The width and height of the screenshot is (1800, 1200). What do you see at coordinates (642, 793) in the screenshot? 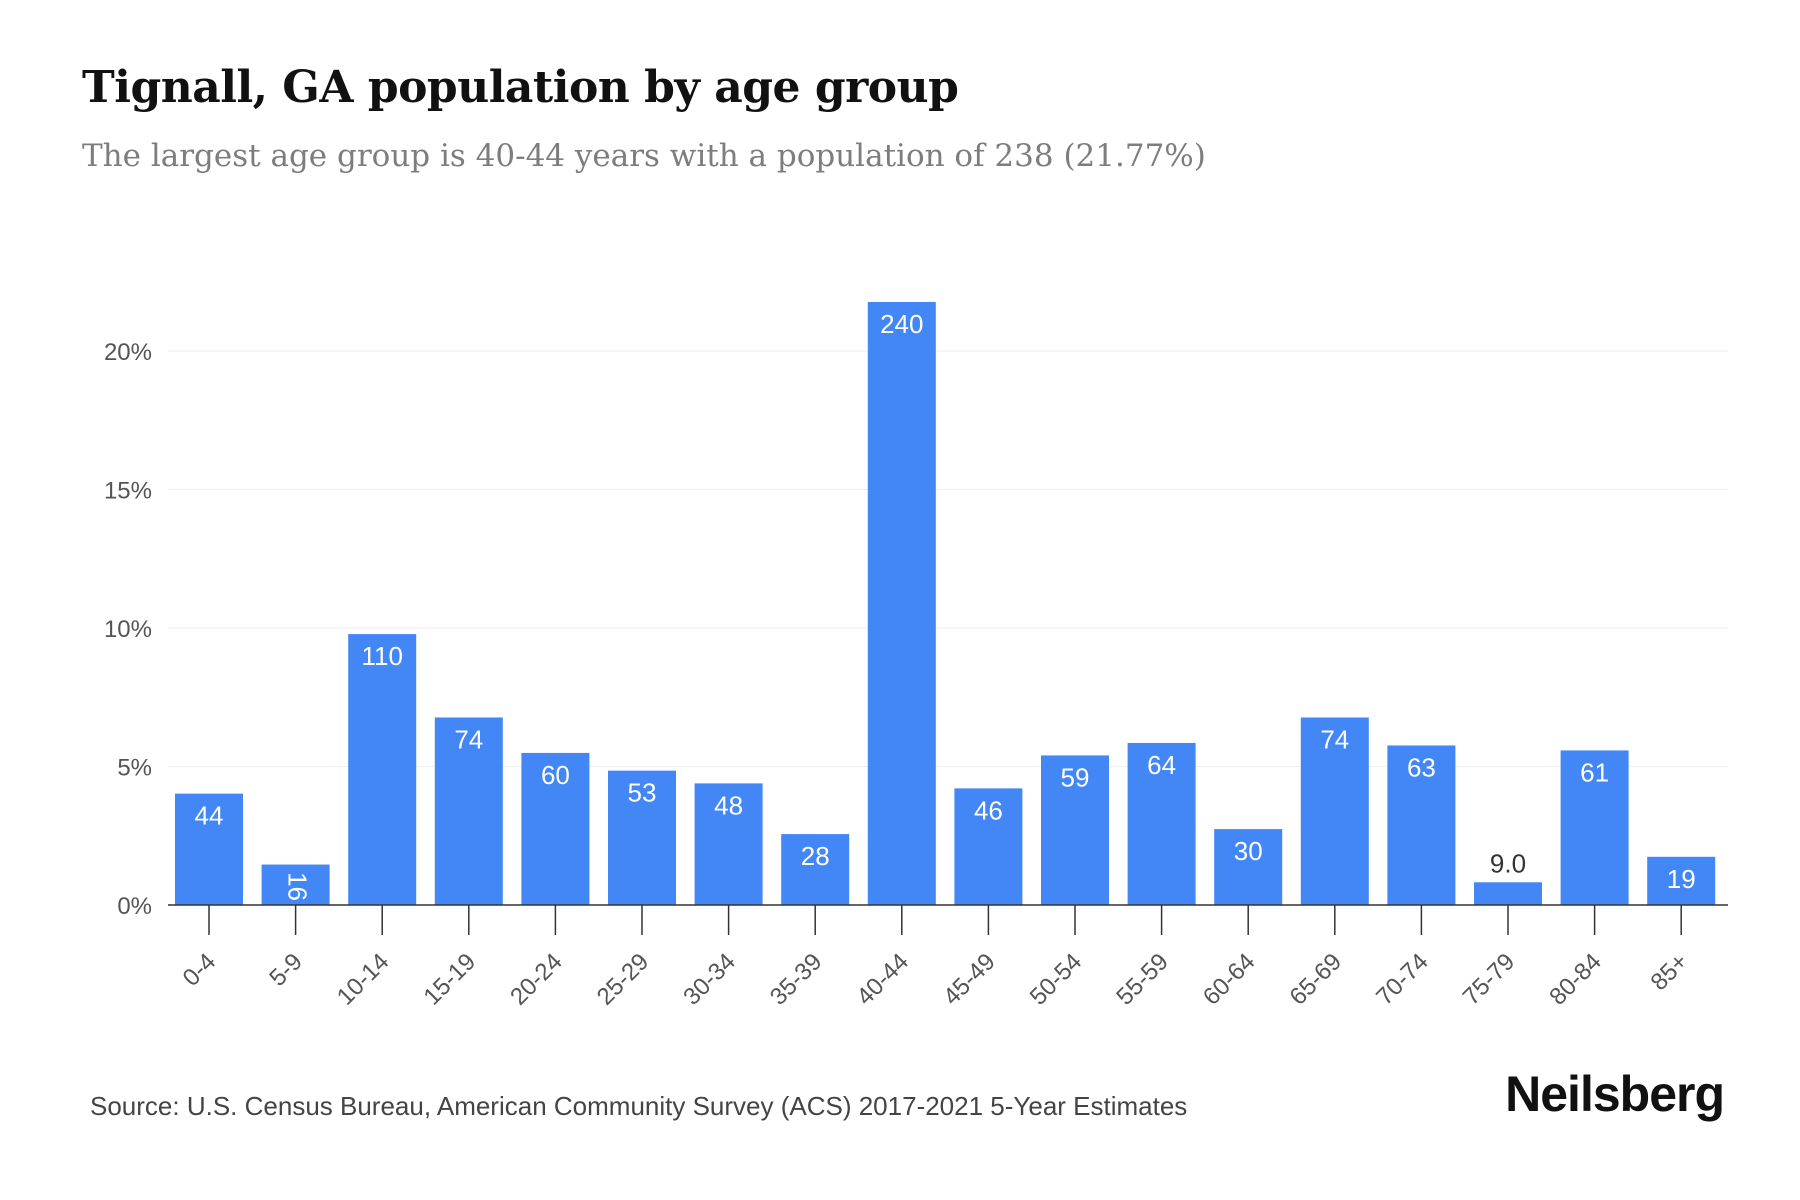
I see `data-label: 53` at bounding box center [642, 793].